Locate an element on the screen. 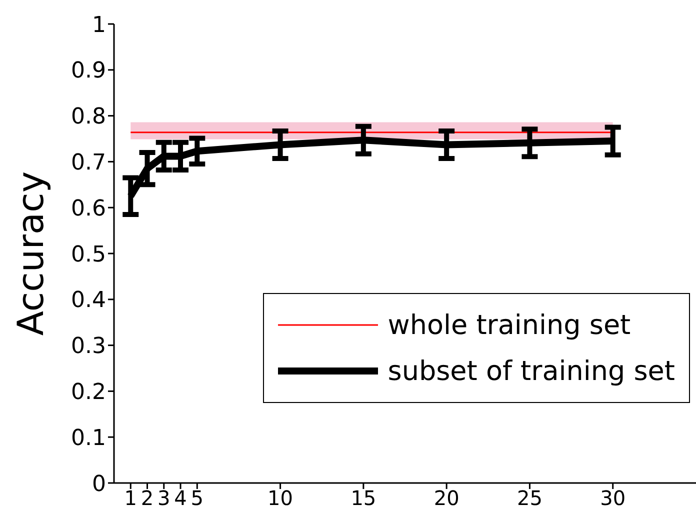  y-tick-label: 0.8 is located at coordinates (88, 117).